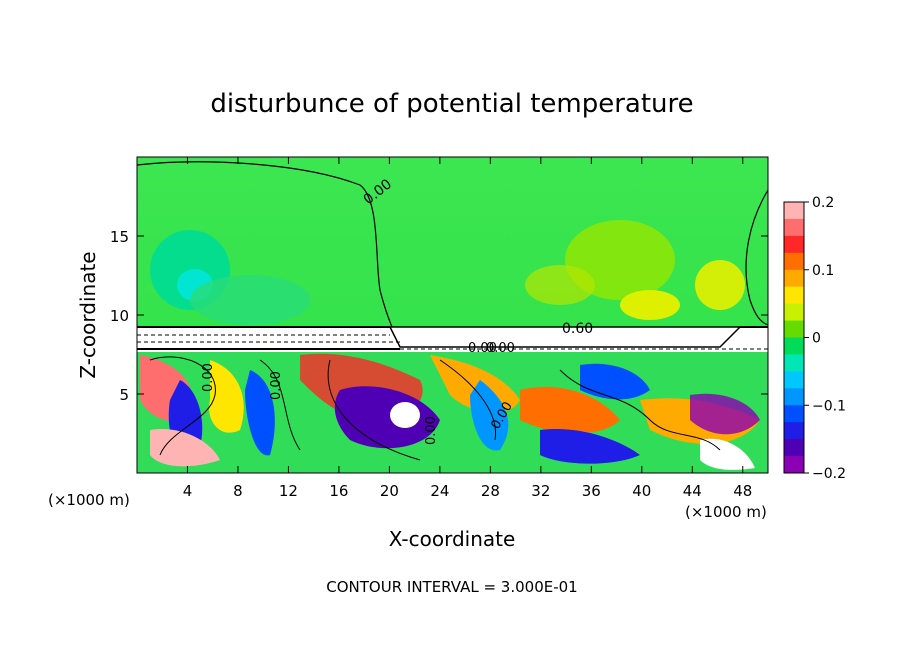  Describe the element at coordinates (439, 491) in the screenshot. I see `x-tick-label: 24` at that location.